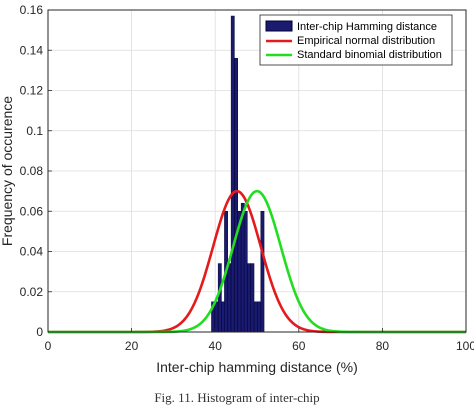 The image size is (474, 406). What do you see at coordinates (48, 346) in the screenshot?
I see `x-tick-label: 0` at bounding box center [48, 346].